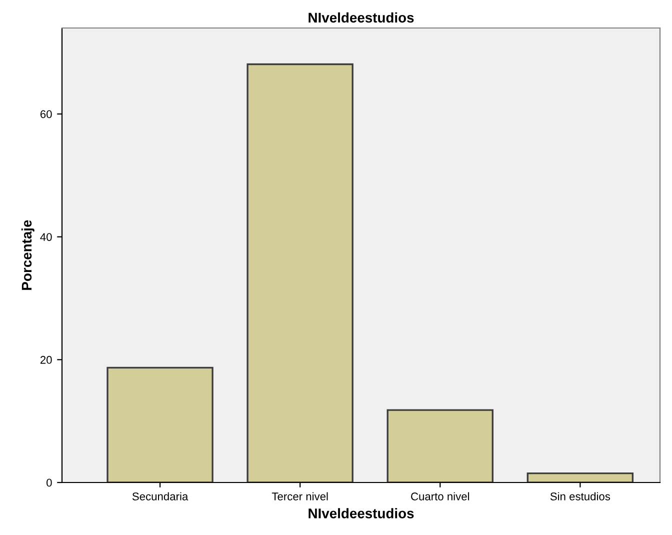 The height and width of the screenshot is (535, 672). Describe the element at coordinates (361, 17) in the screenshot. I see `chart-title: NIveldeestudios` at that location.